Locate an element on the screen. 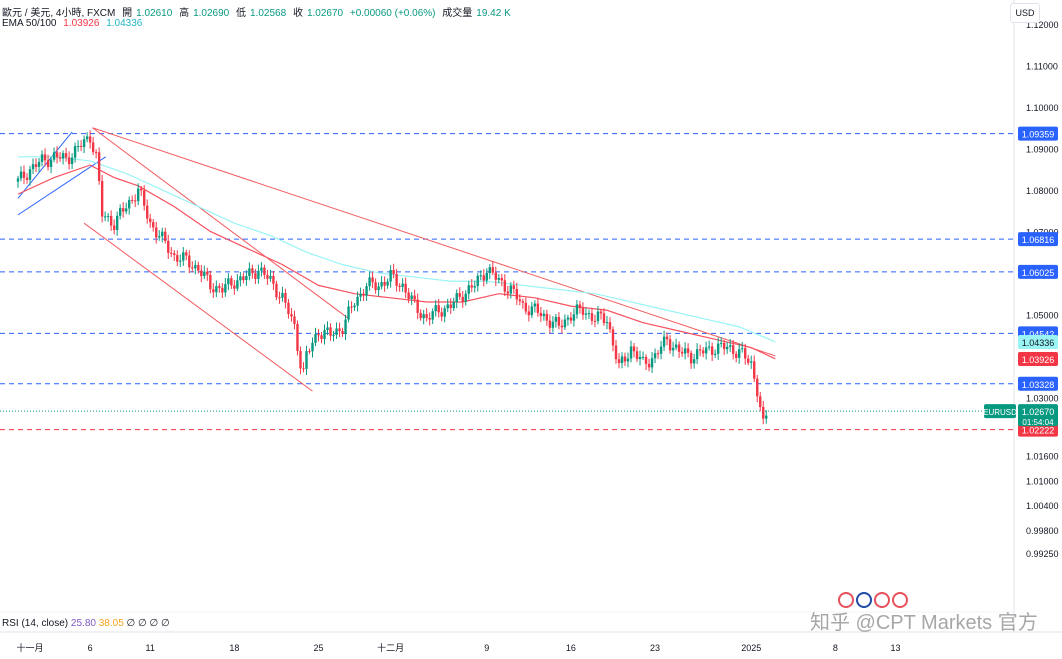 Image resolution: width=1062 pixels, height=659 pixels. close-label: 收 is located at coordinates (297, 13).